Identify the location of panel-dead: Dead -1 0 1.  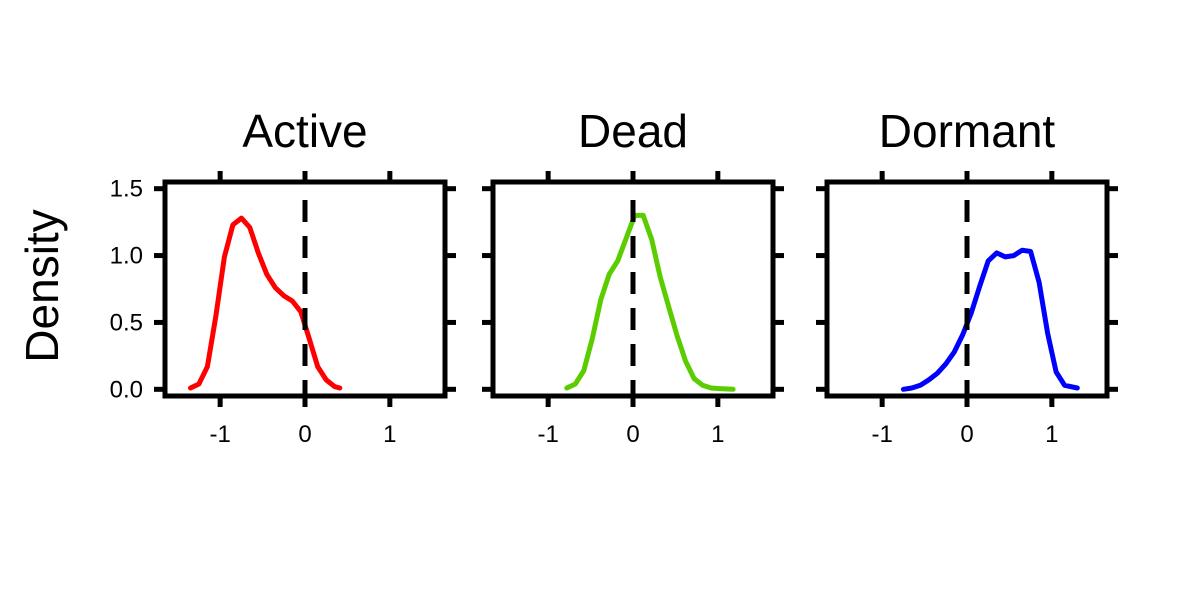
(633, 276).